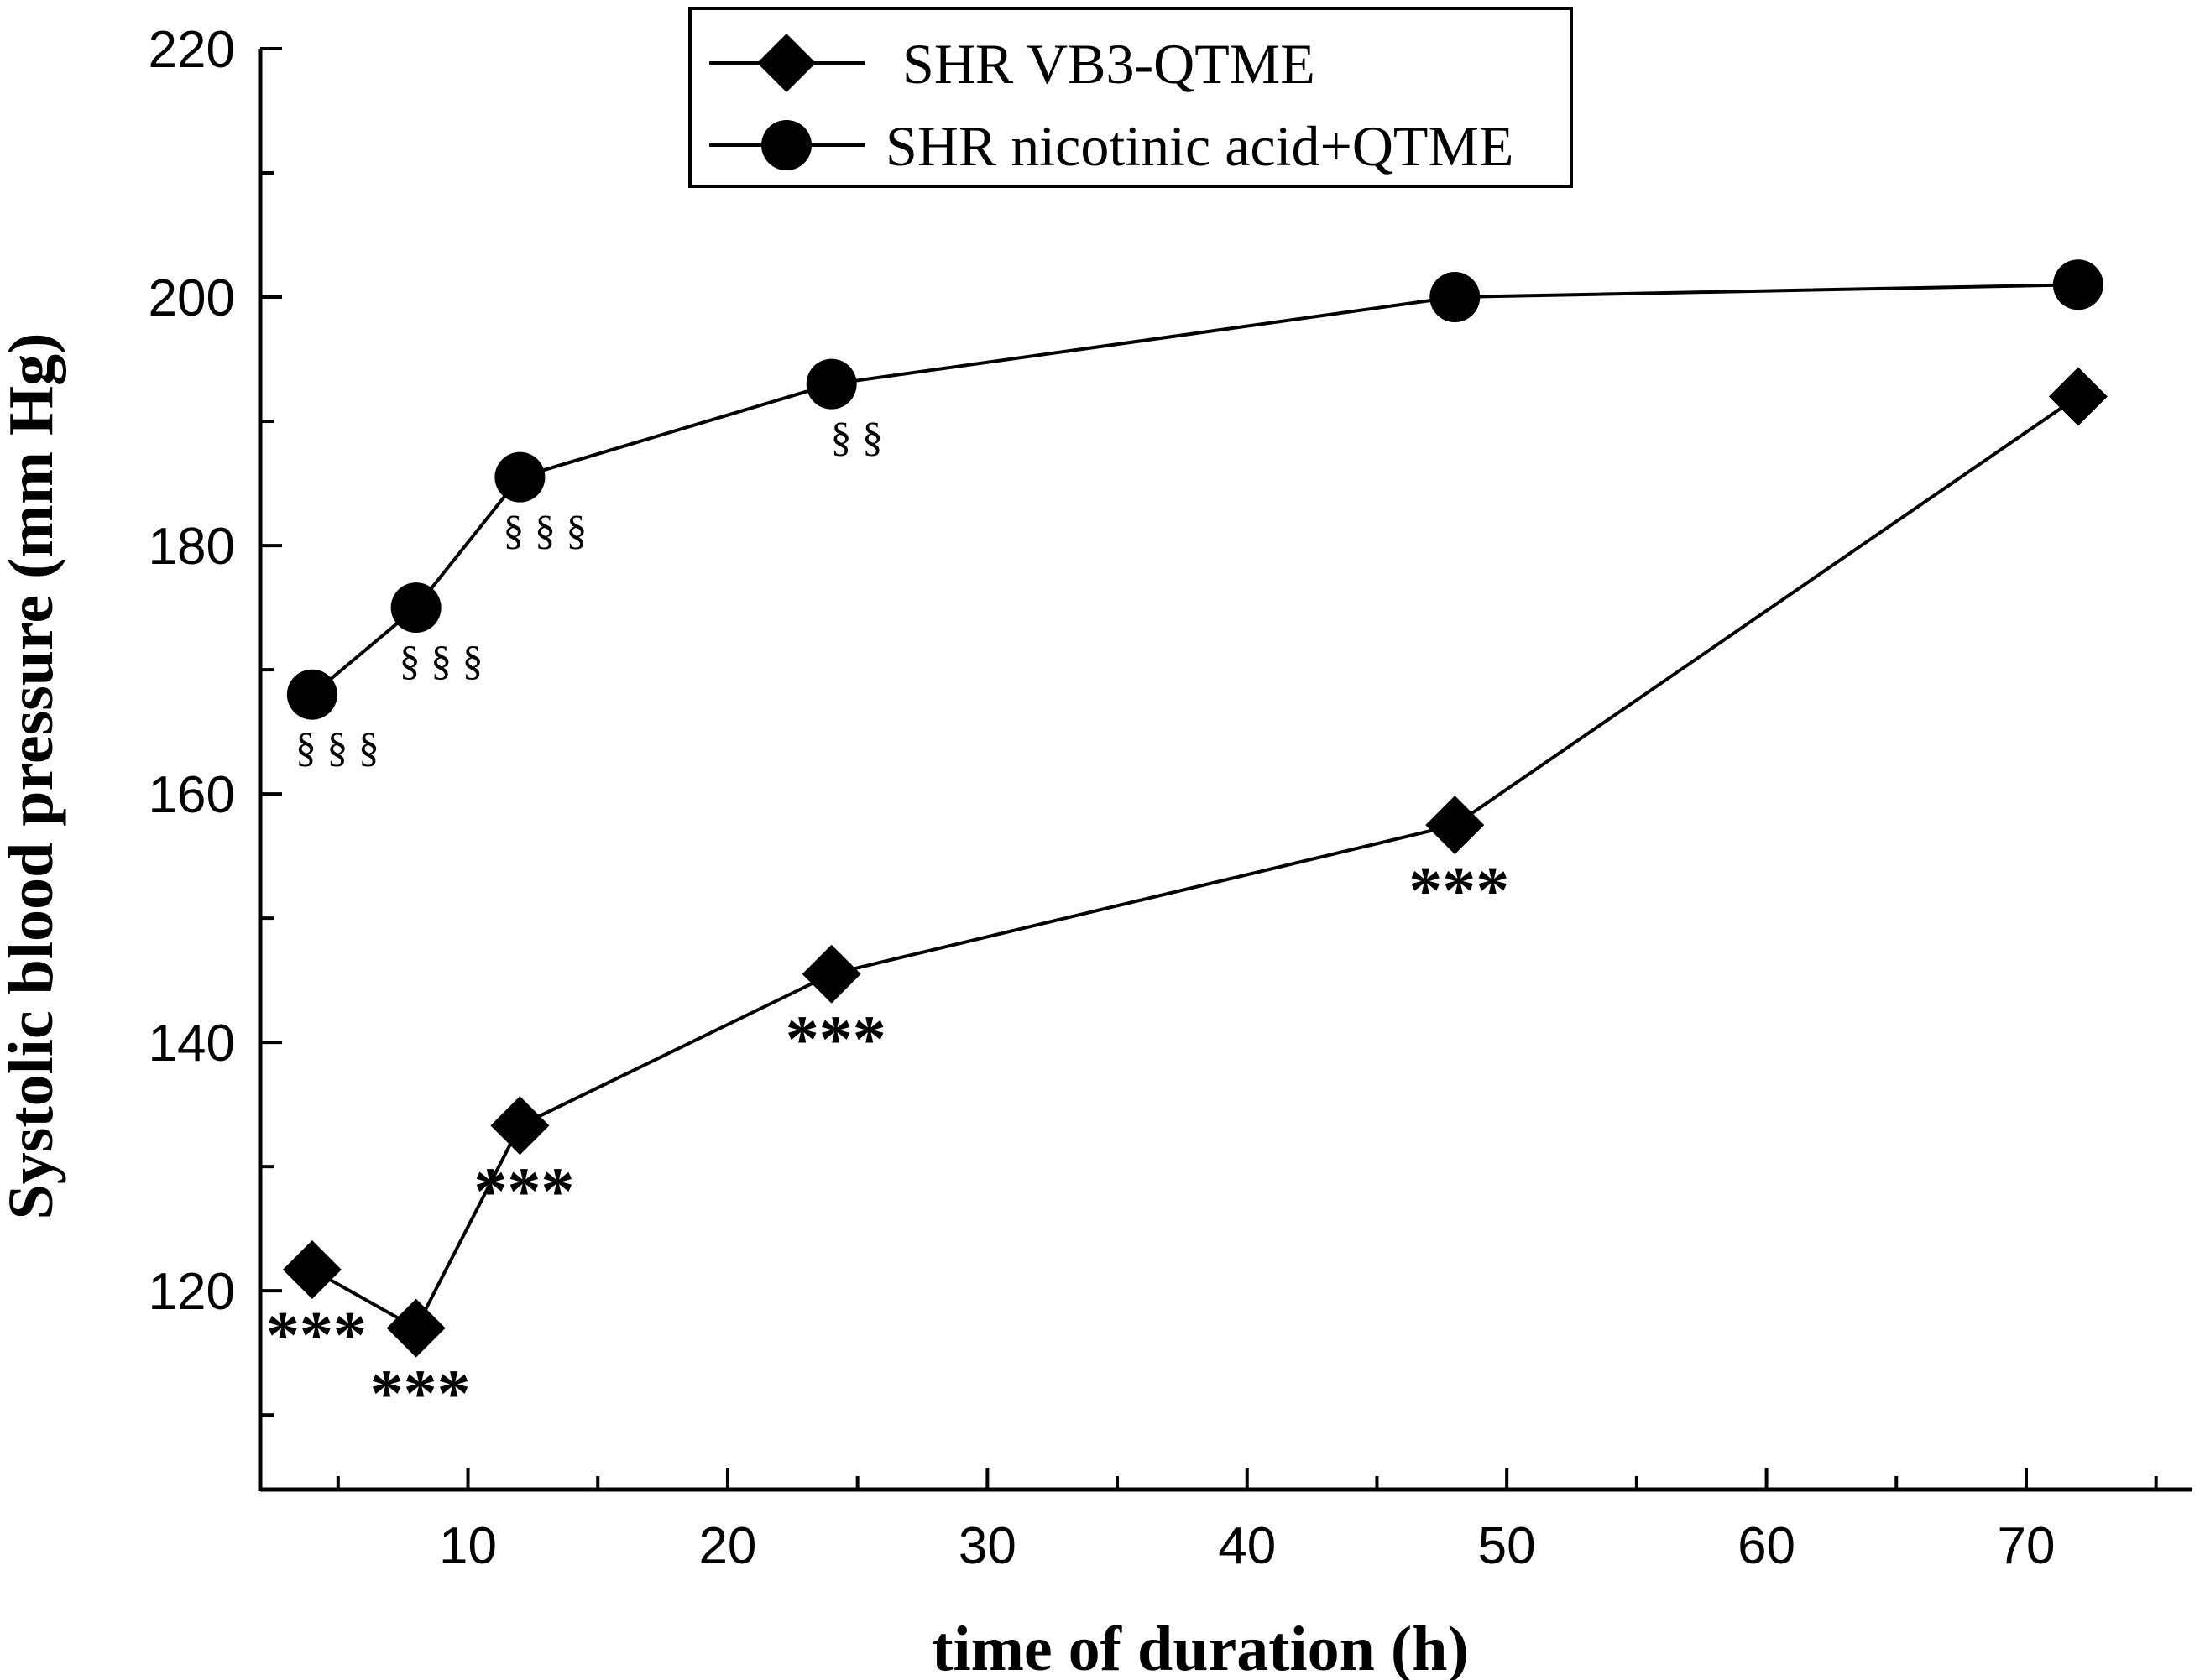 This screenshot has width=2205, height=1680. What do you see at coordinates (468, 1546) in the screenshot?
I see `x-tick-label: 10` at bounding box center [468, 1546].